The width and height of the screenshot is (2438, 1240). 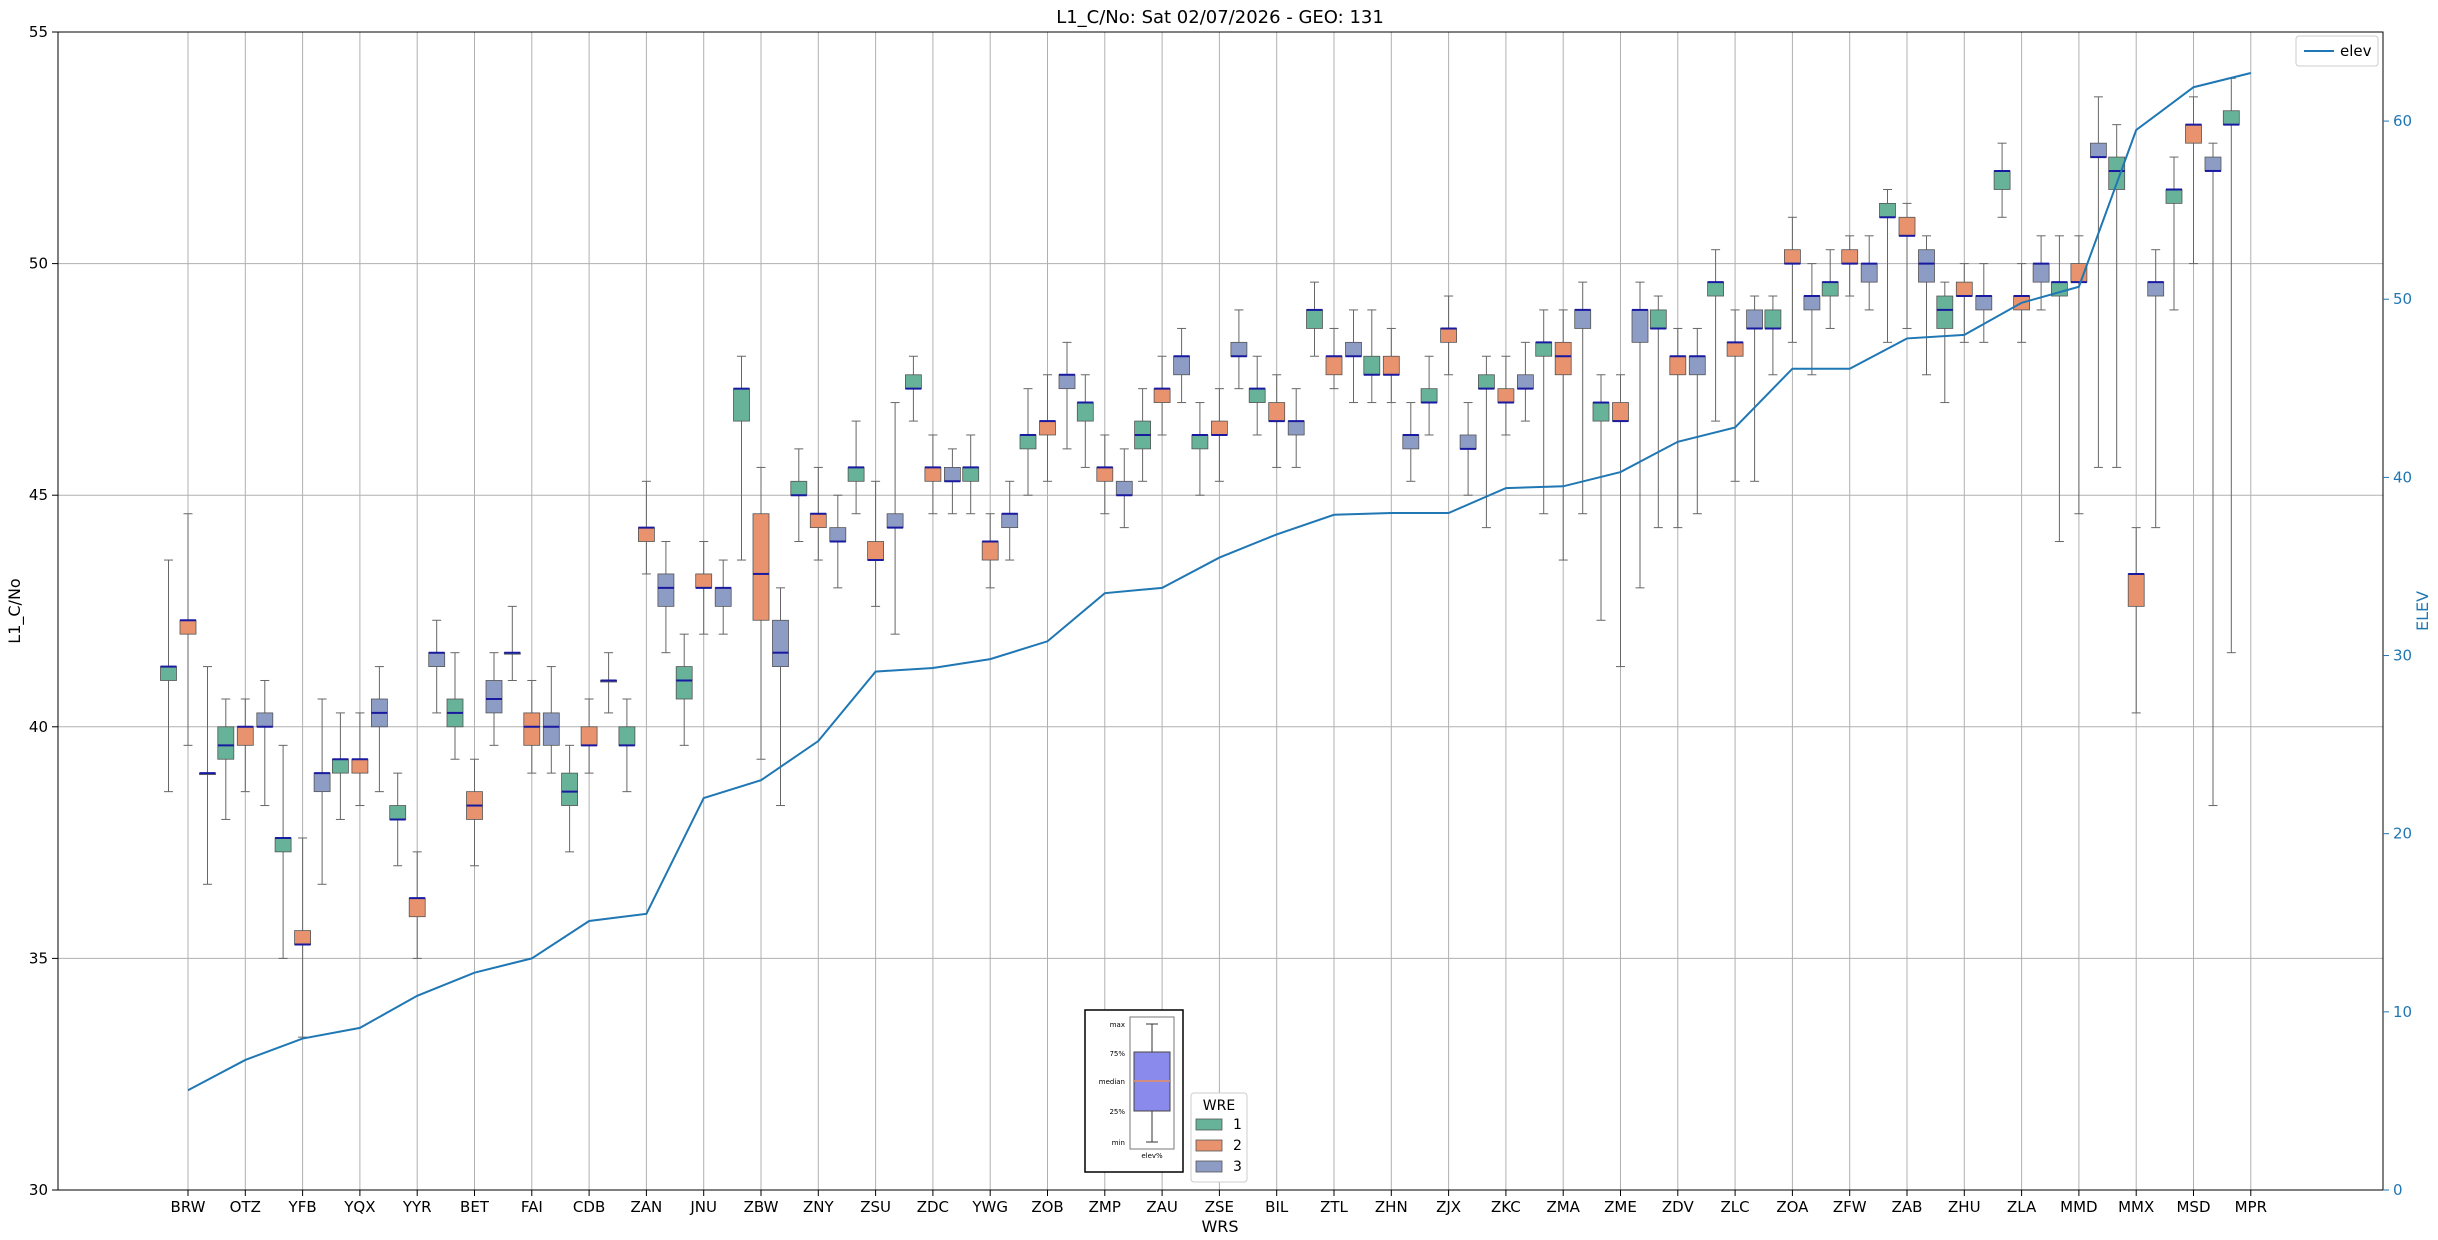 What do you see at coordinates (703, 1207) in the screenshot?
I see `x-tick-label: JNU` at bounding box center [703, 1207].